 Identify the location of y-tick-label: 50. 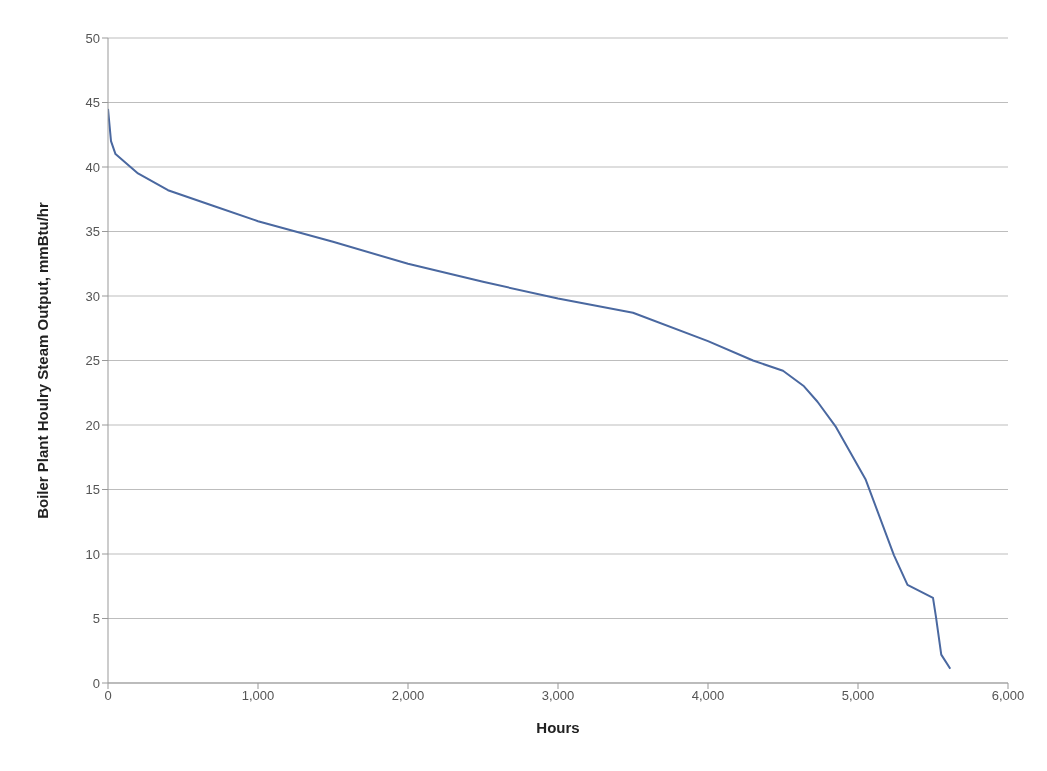
(92, 38).